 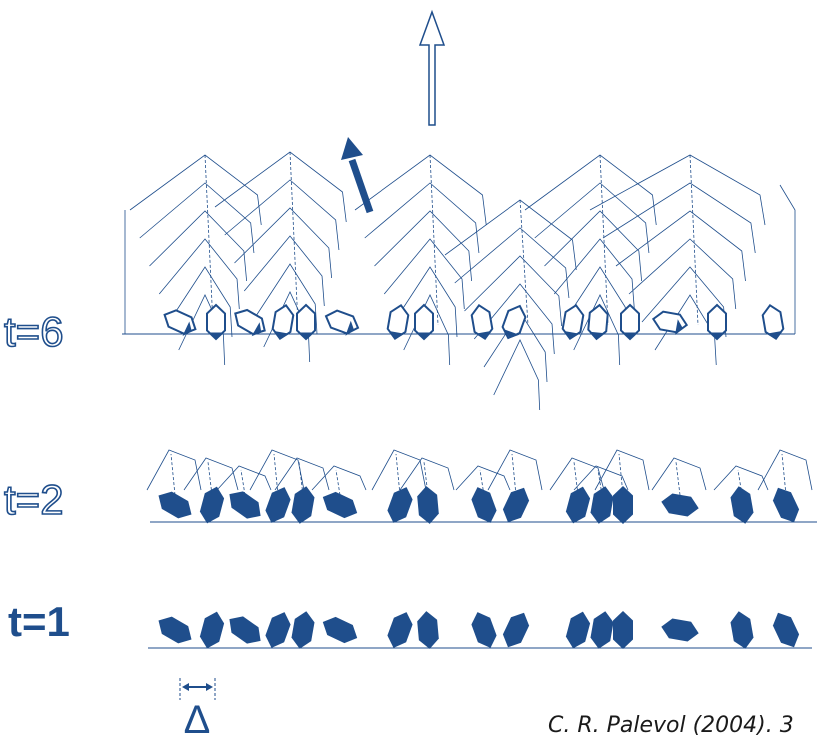 What do you see at coordinates (671, 725) in the screenshot?
I see `citation: C. R. Palevol (2004). 3` at bounding box center [671, 725].